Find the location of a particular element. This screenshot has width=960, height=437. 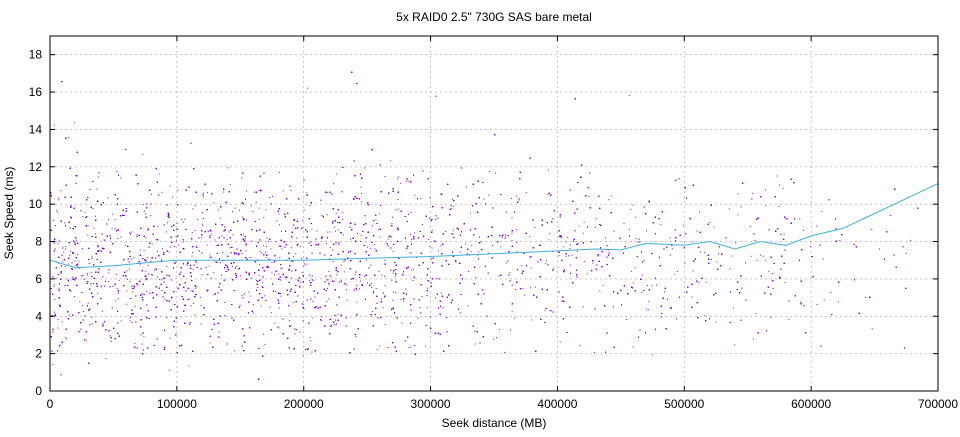

y-axis-label: Seek Speed (ms) is located at coordinates (9, 213).